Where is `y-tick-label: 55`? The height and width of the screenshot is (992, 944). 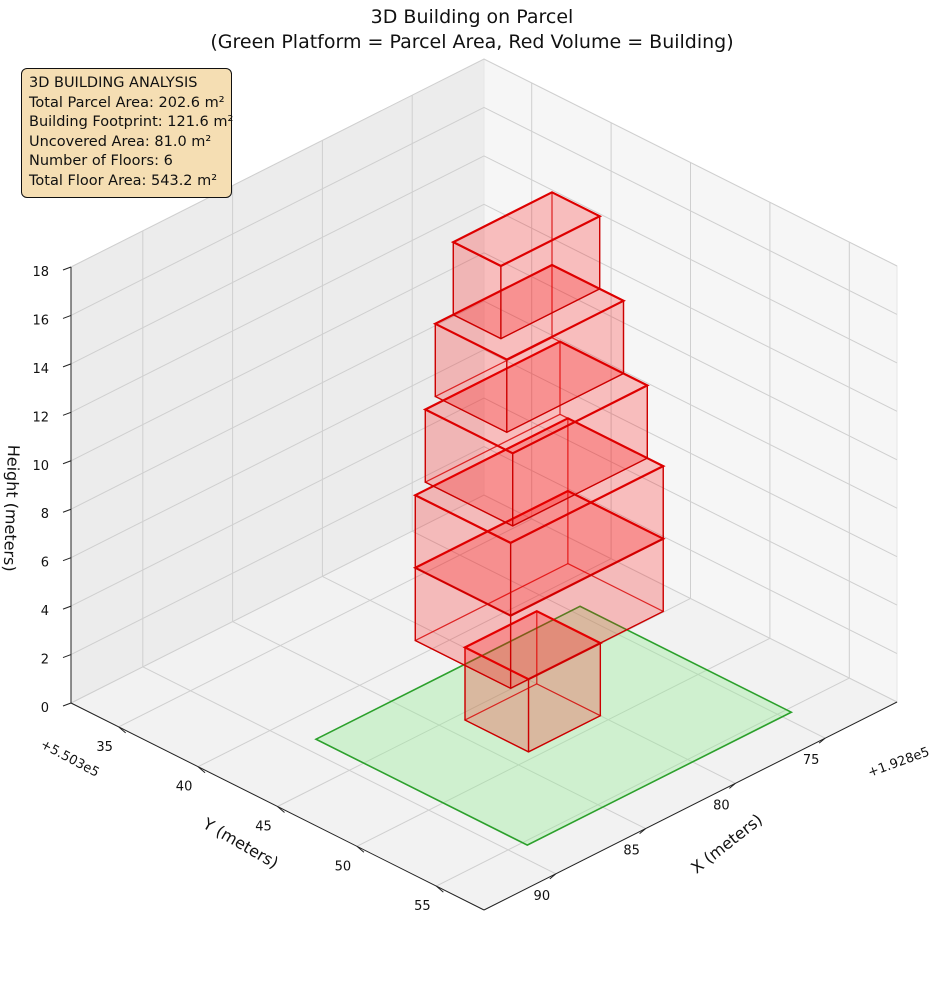
y-tick-label: 55 is located at coordinates (422, 906).